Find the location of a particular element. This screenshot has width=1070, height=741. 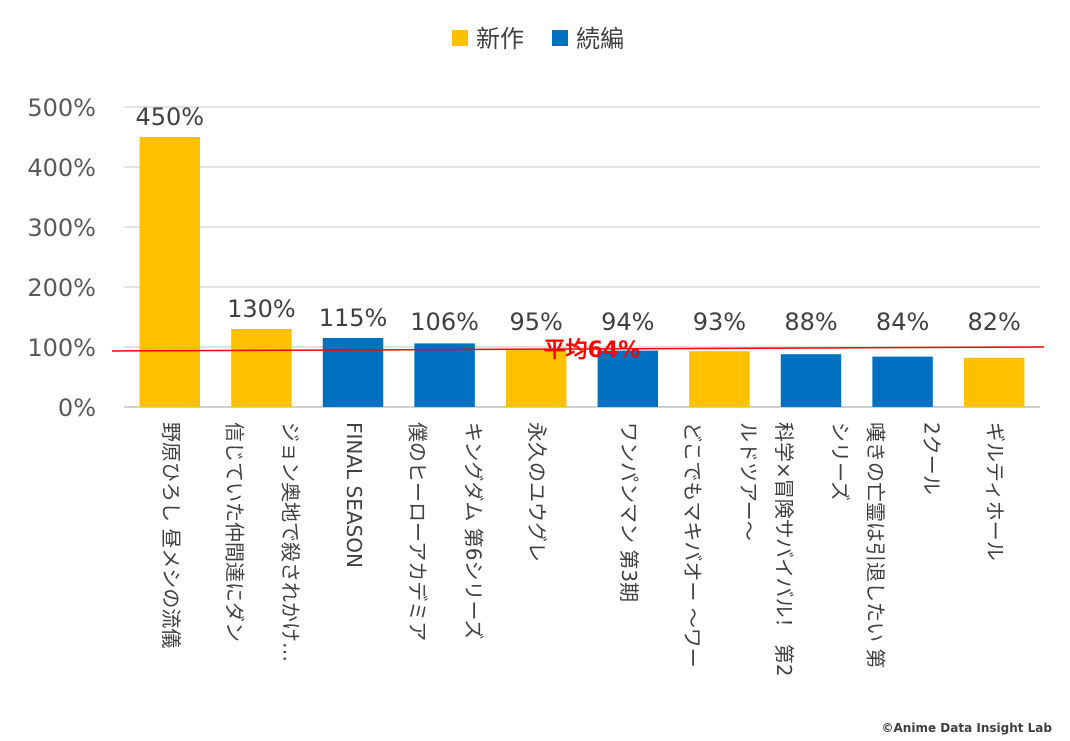

y-tick-label: 300% is located at coordinates (61, 228).